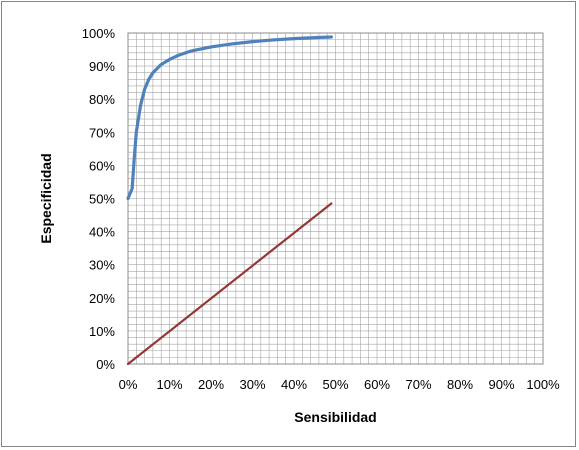 Image resolution: width=579 pixels, height=450 pixels. What do you see at coordinates (46, 198) in the screenshot?
I see `y-axis-title: Especificidad` at bounding box center [46, 198].